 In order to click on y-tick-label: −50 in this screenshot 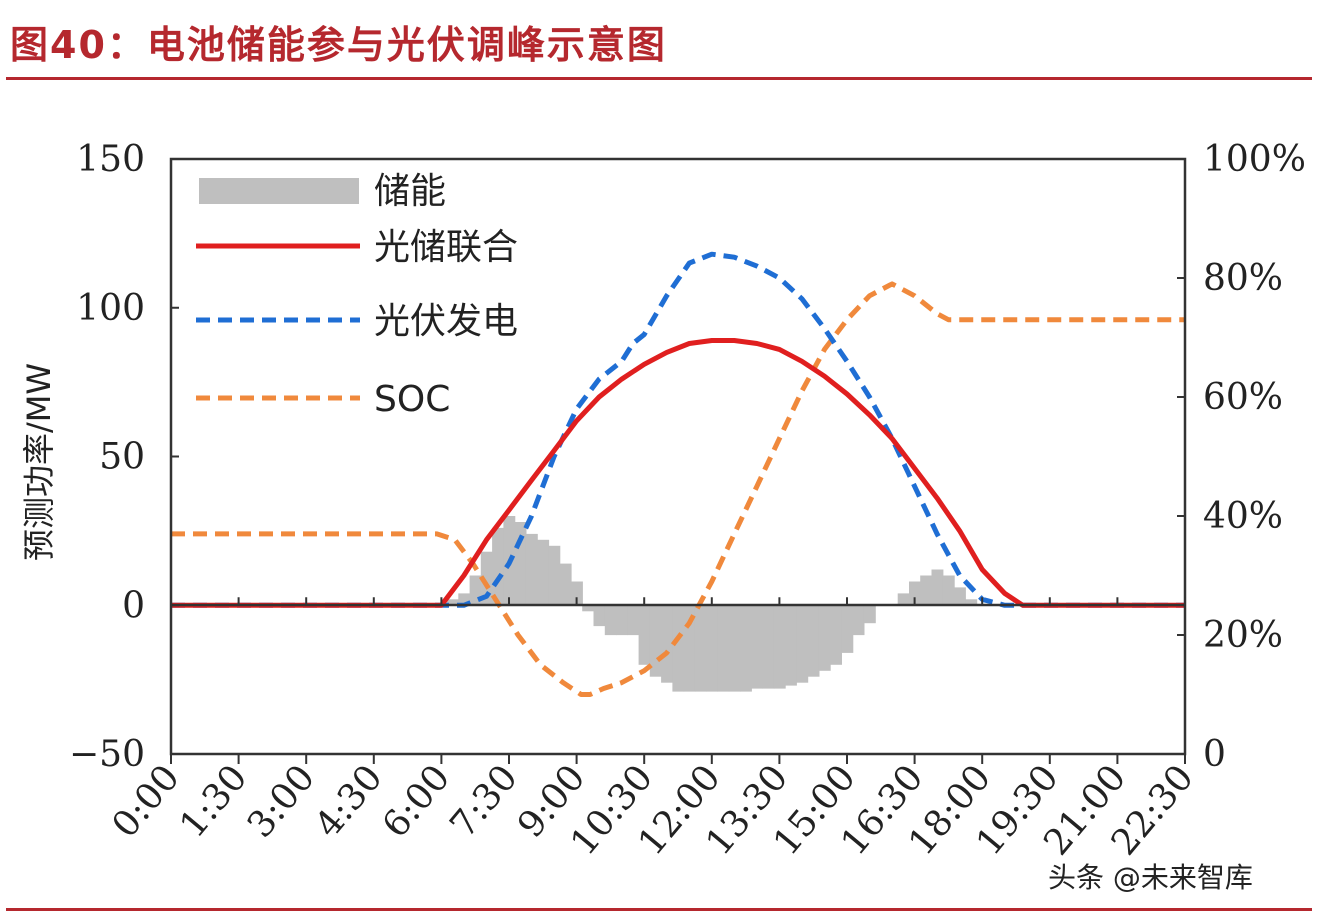, I will do `click(107, 754)`.